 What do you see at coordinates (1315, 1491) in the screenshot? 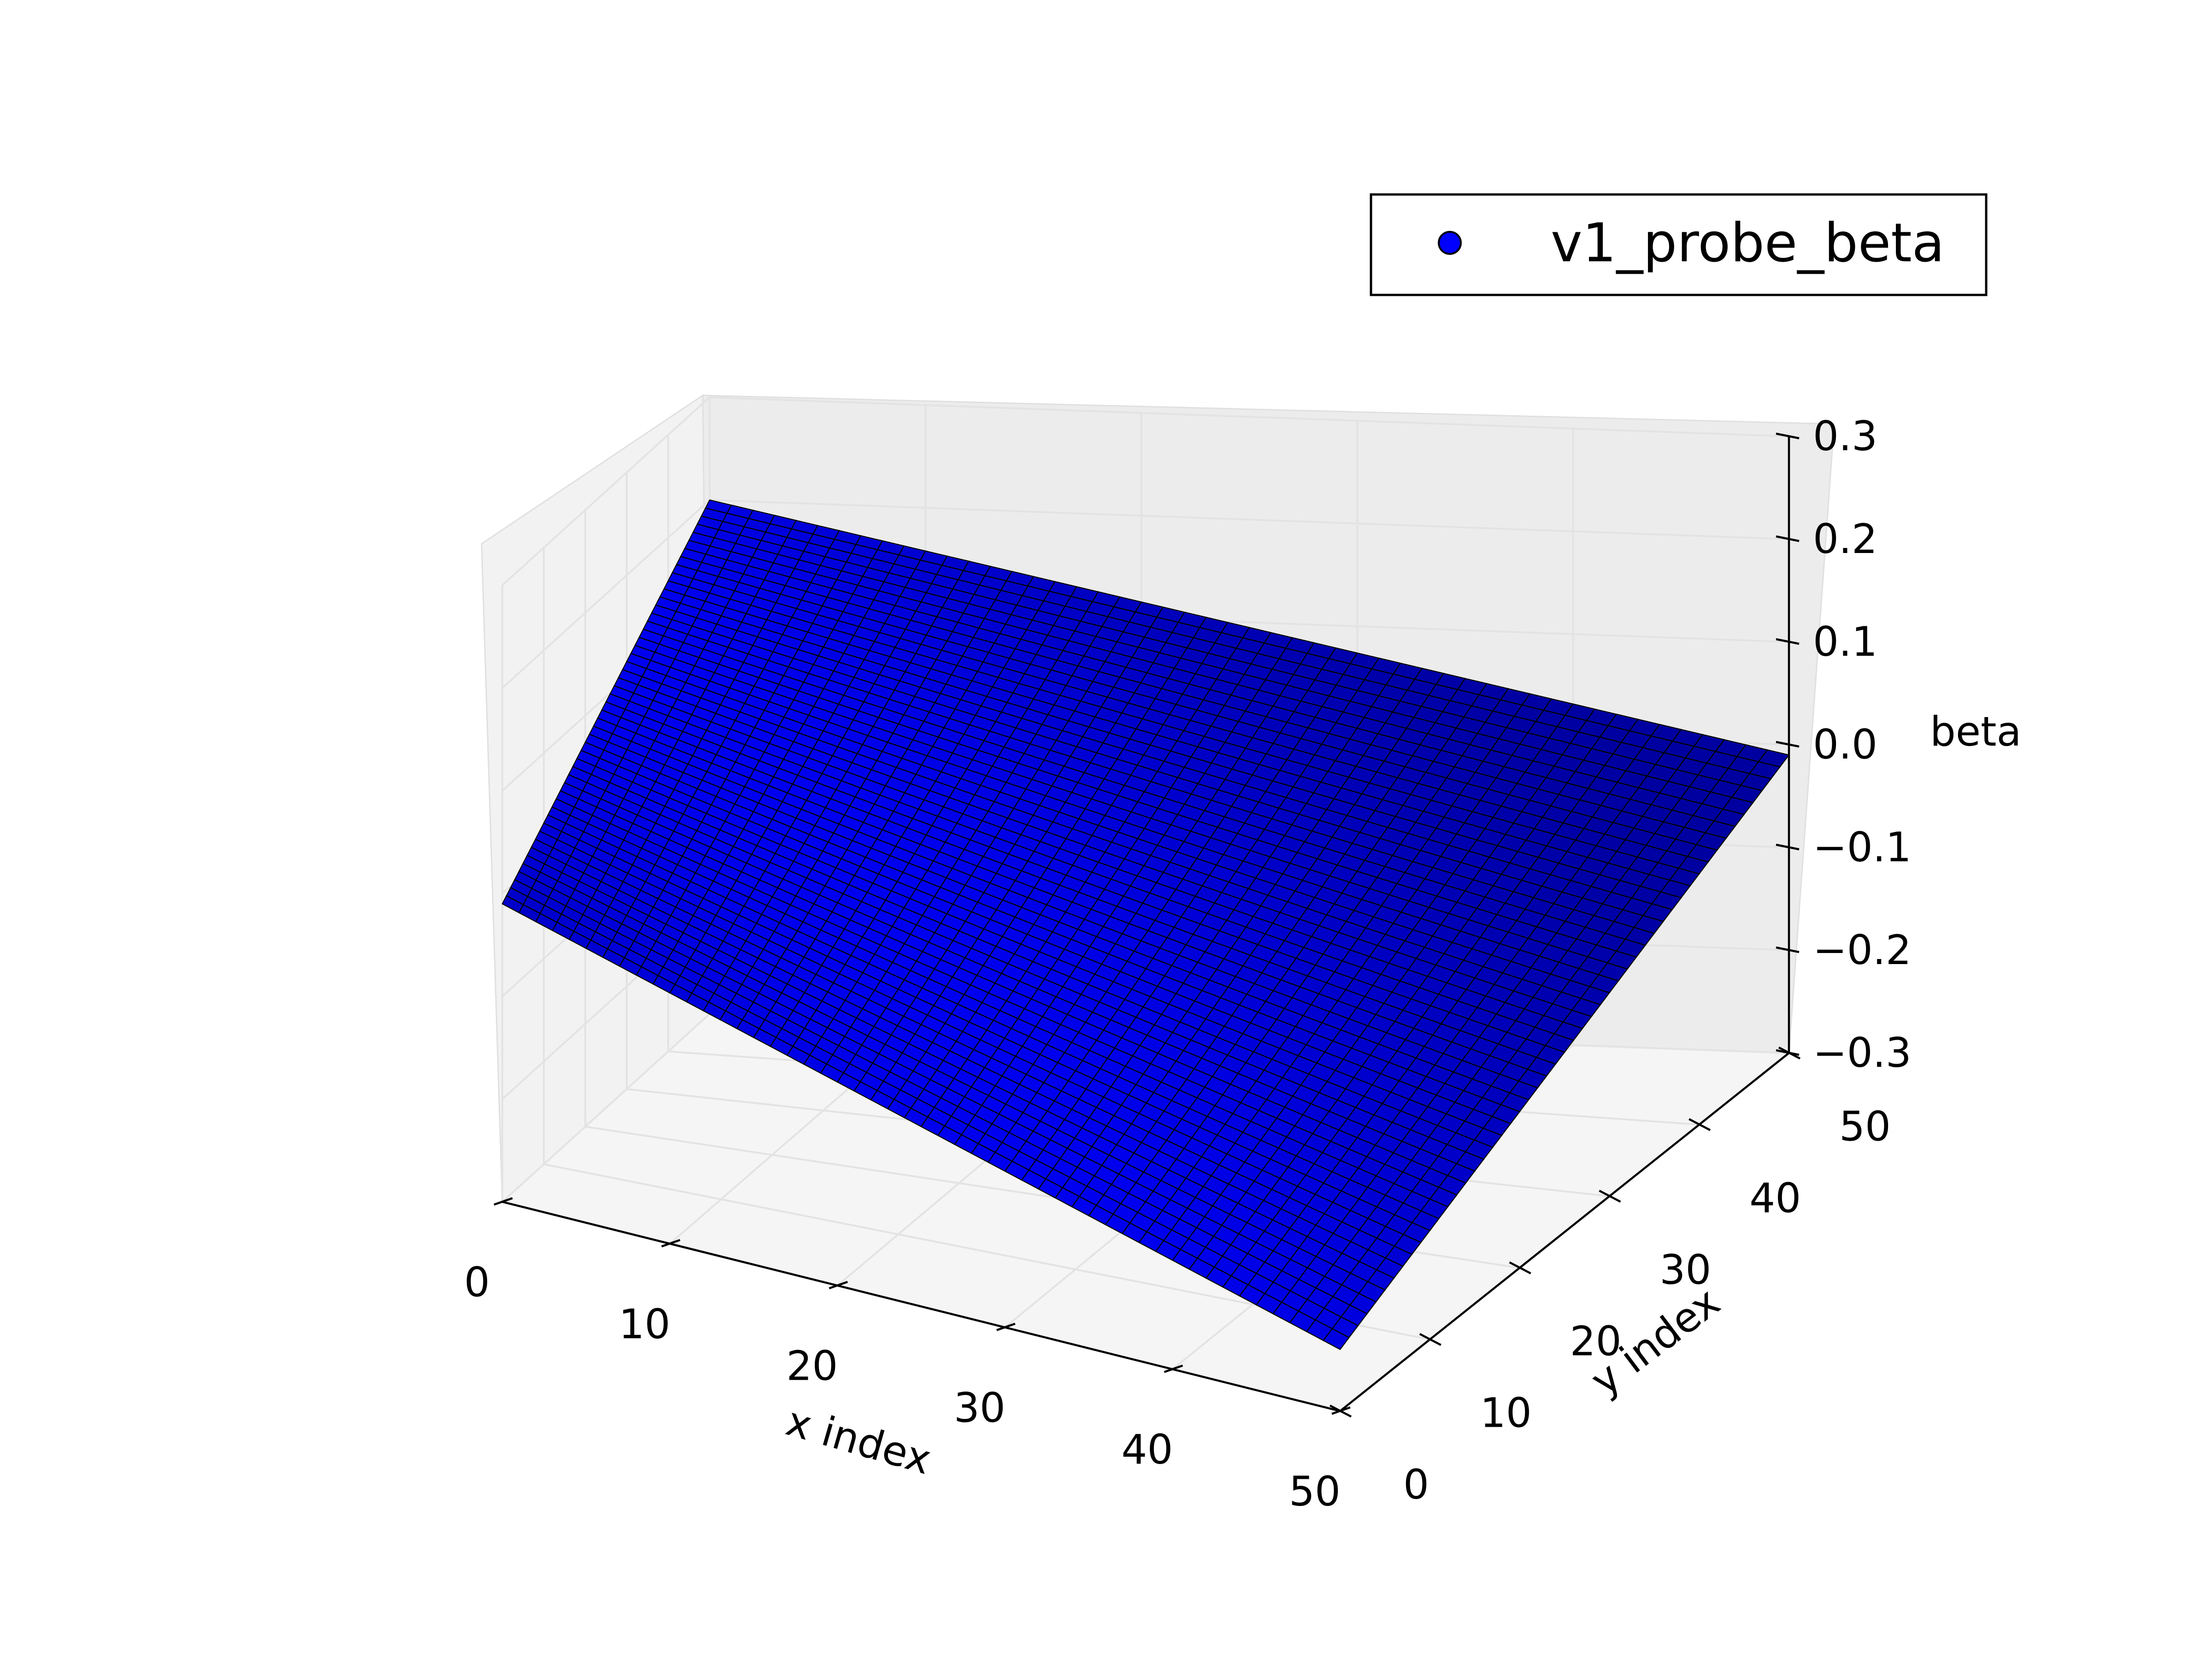
I see `x-tick-label: 50` at bounding box center [1315, 1491].